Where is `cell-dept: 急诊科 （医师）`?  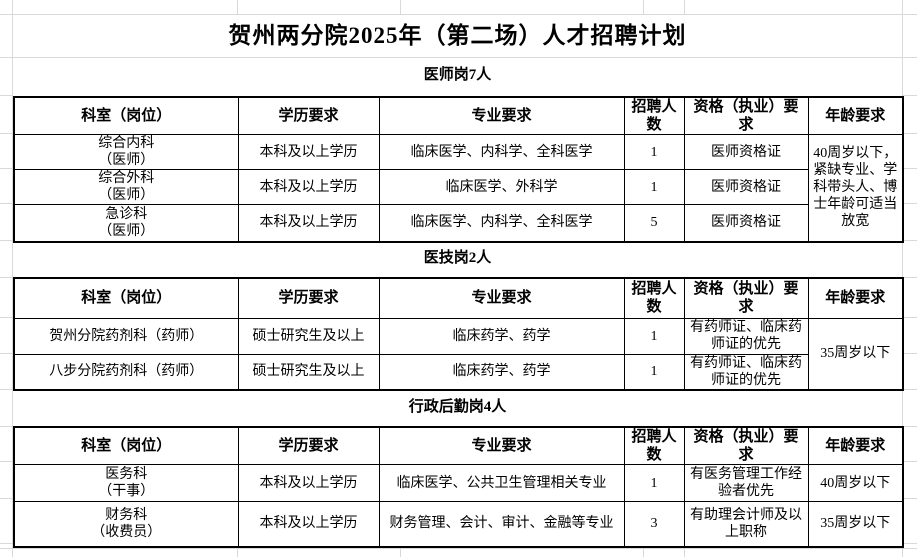
cell-dept: 急诊科 （医师） is located at coordinates (126, 223).